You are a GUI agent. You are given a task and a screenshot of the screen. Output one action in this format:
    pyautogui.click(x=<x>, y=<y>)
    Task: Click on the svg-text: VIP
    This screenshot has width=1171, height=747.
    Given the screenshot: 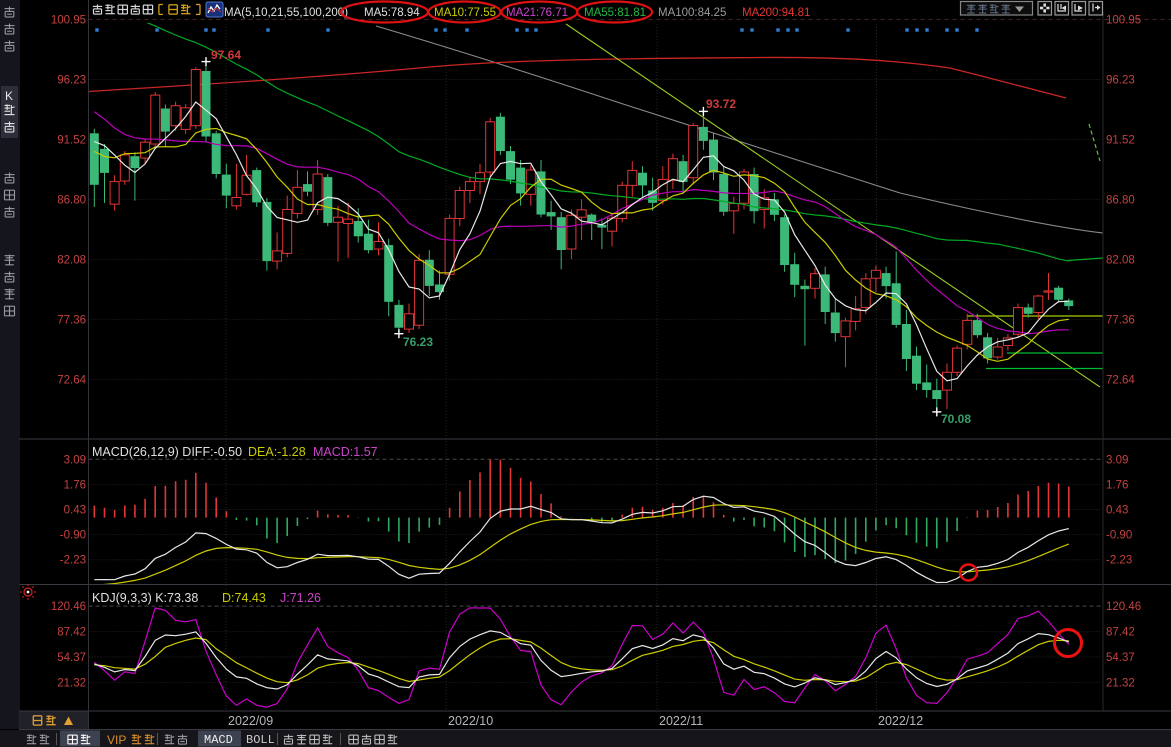 What is the action you would take?
    pyautogui.click(x=116, y=740)
    